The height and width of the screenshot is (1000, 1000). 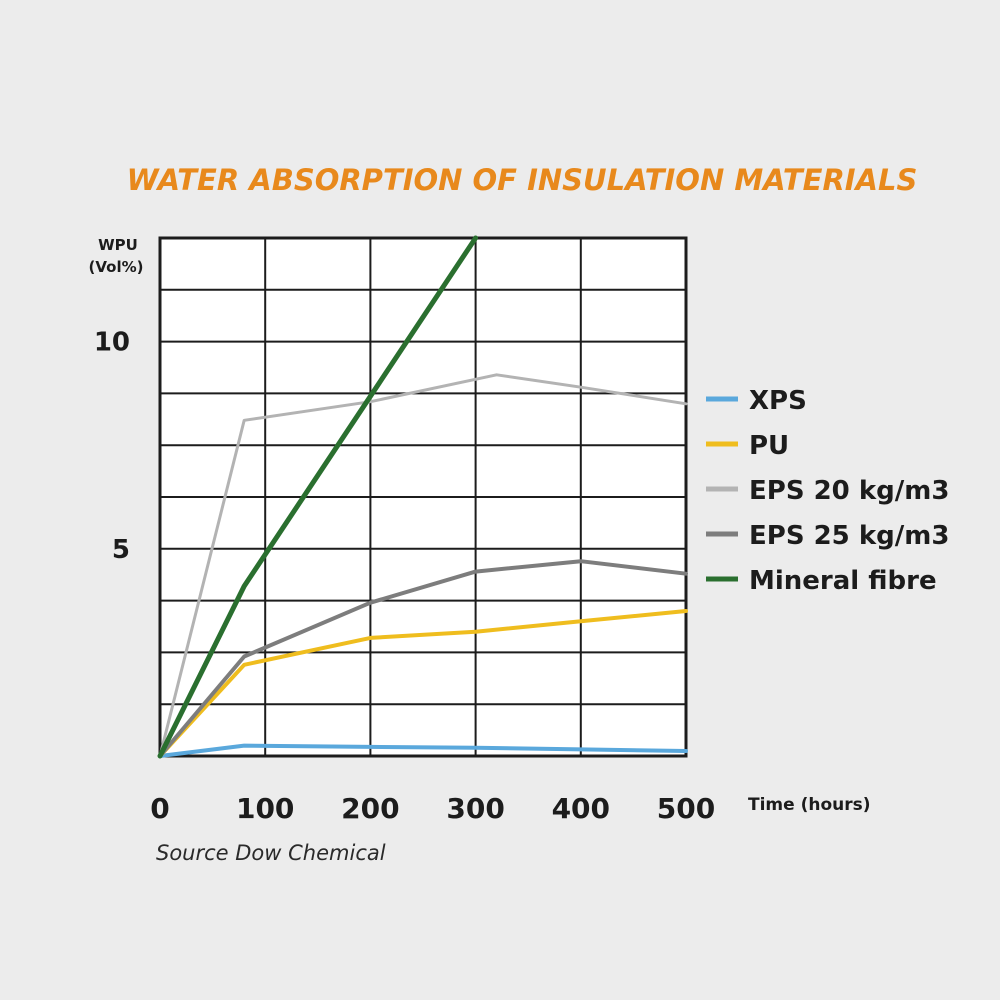 I want to click on series-line-pu, so click(x=423, y=683).